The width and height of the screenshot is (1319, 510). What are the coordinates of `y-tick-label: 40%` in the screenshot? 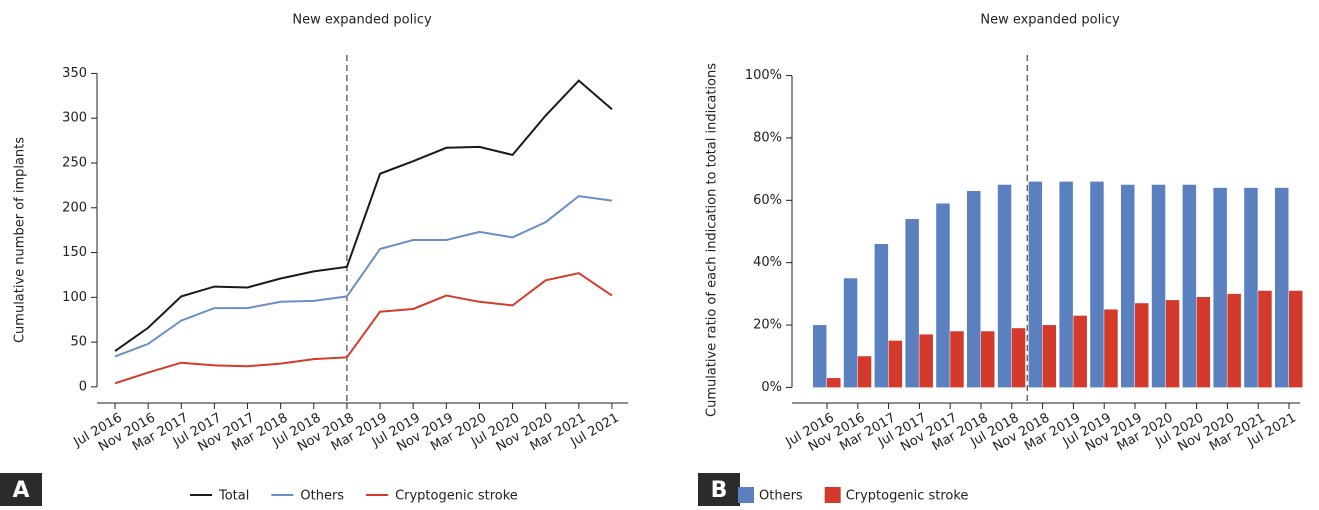 It's located at (767, 262).